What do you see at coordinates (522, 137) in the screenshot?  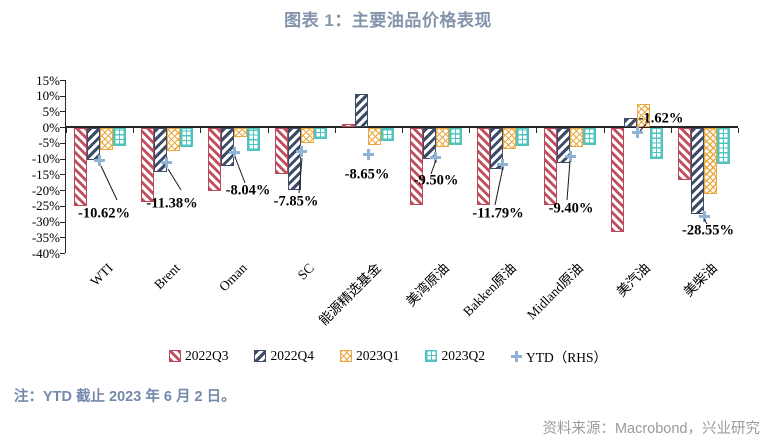 I see `bar-2023Q2-Bakken原油` at bounding box center [522, 137].